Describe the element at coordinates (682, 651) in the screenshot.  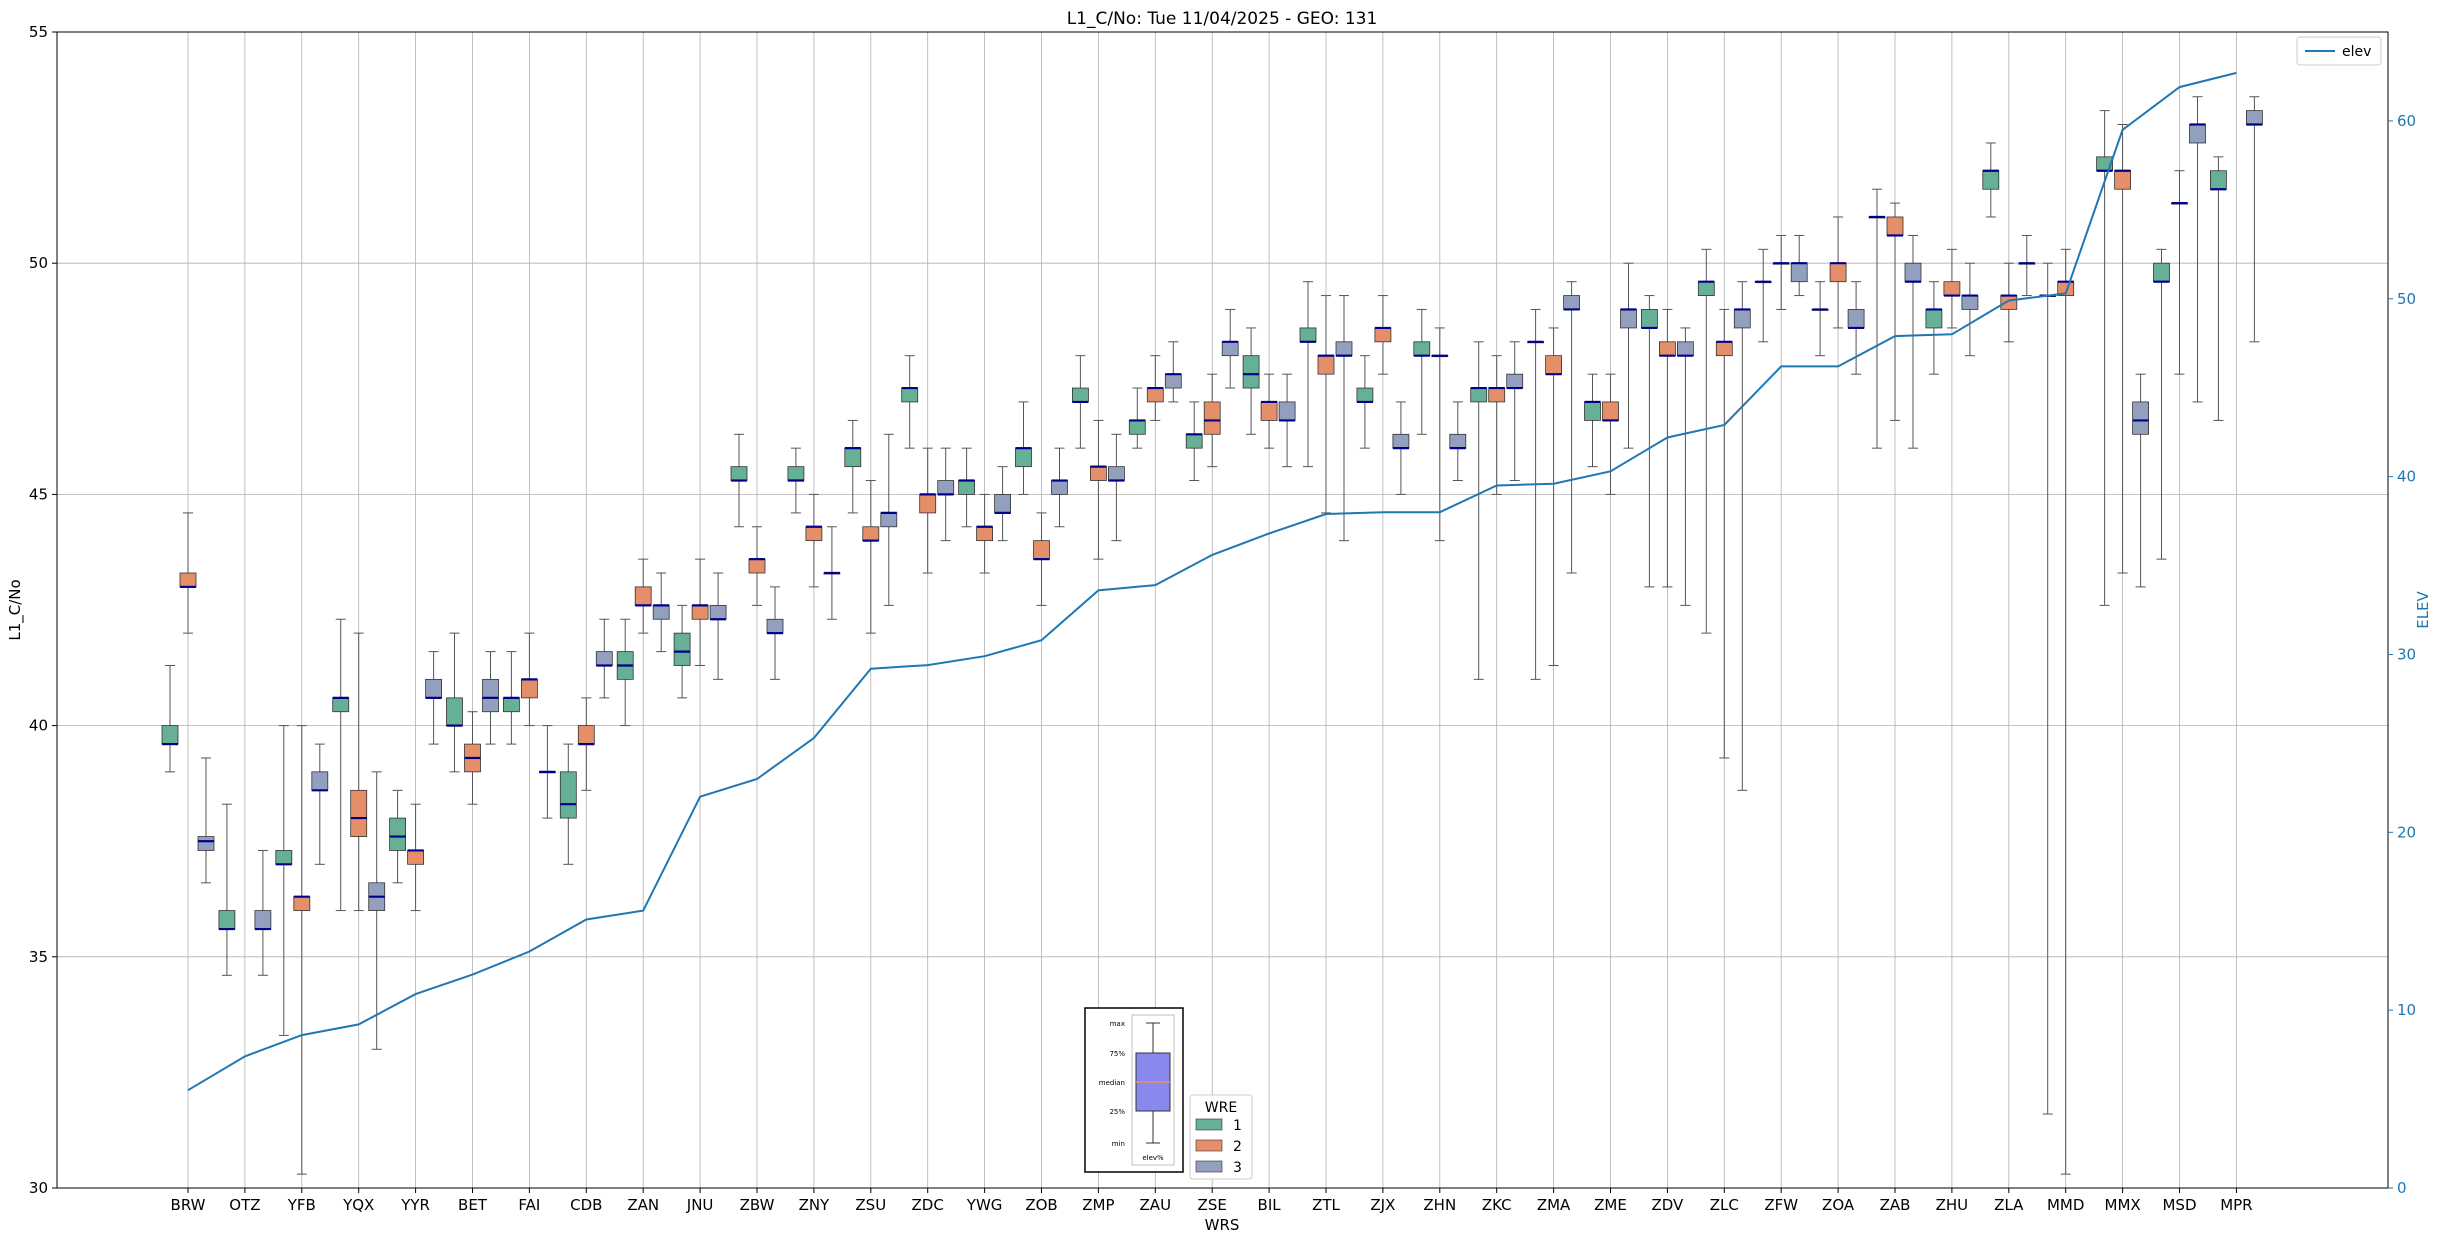
I see `box-jnu-wre1` at that location.